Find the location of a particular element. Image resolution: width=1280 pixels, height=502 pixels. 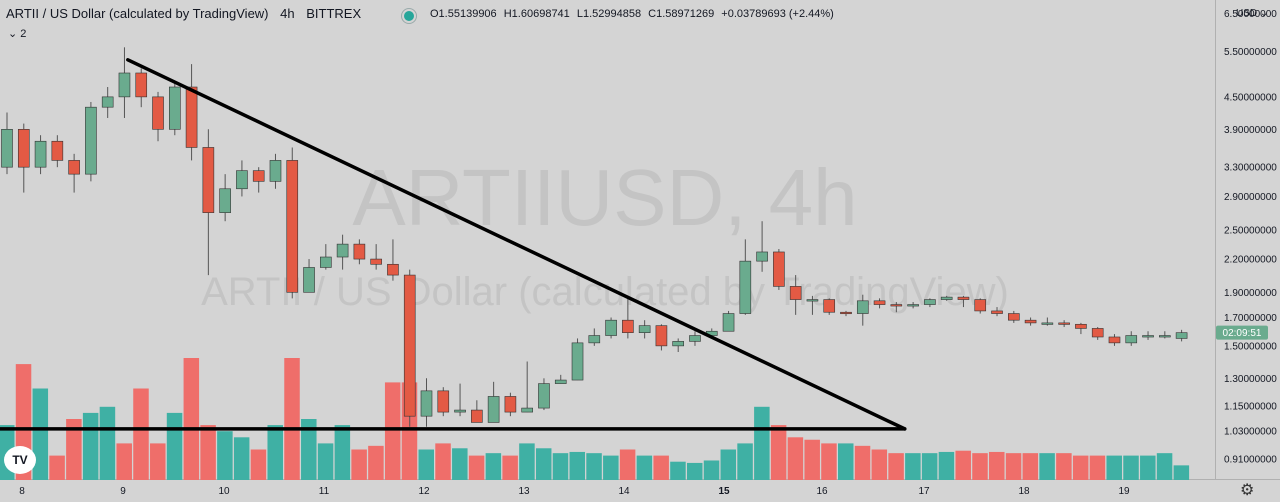

price-tick-label: 5.50000000 is located at coordinates (1250, 52).